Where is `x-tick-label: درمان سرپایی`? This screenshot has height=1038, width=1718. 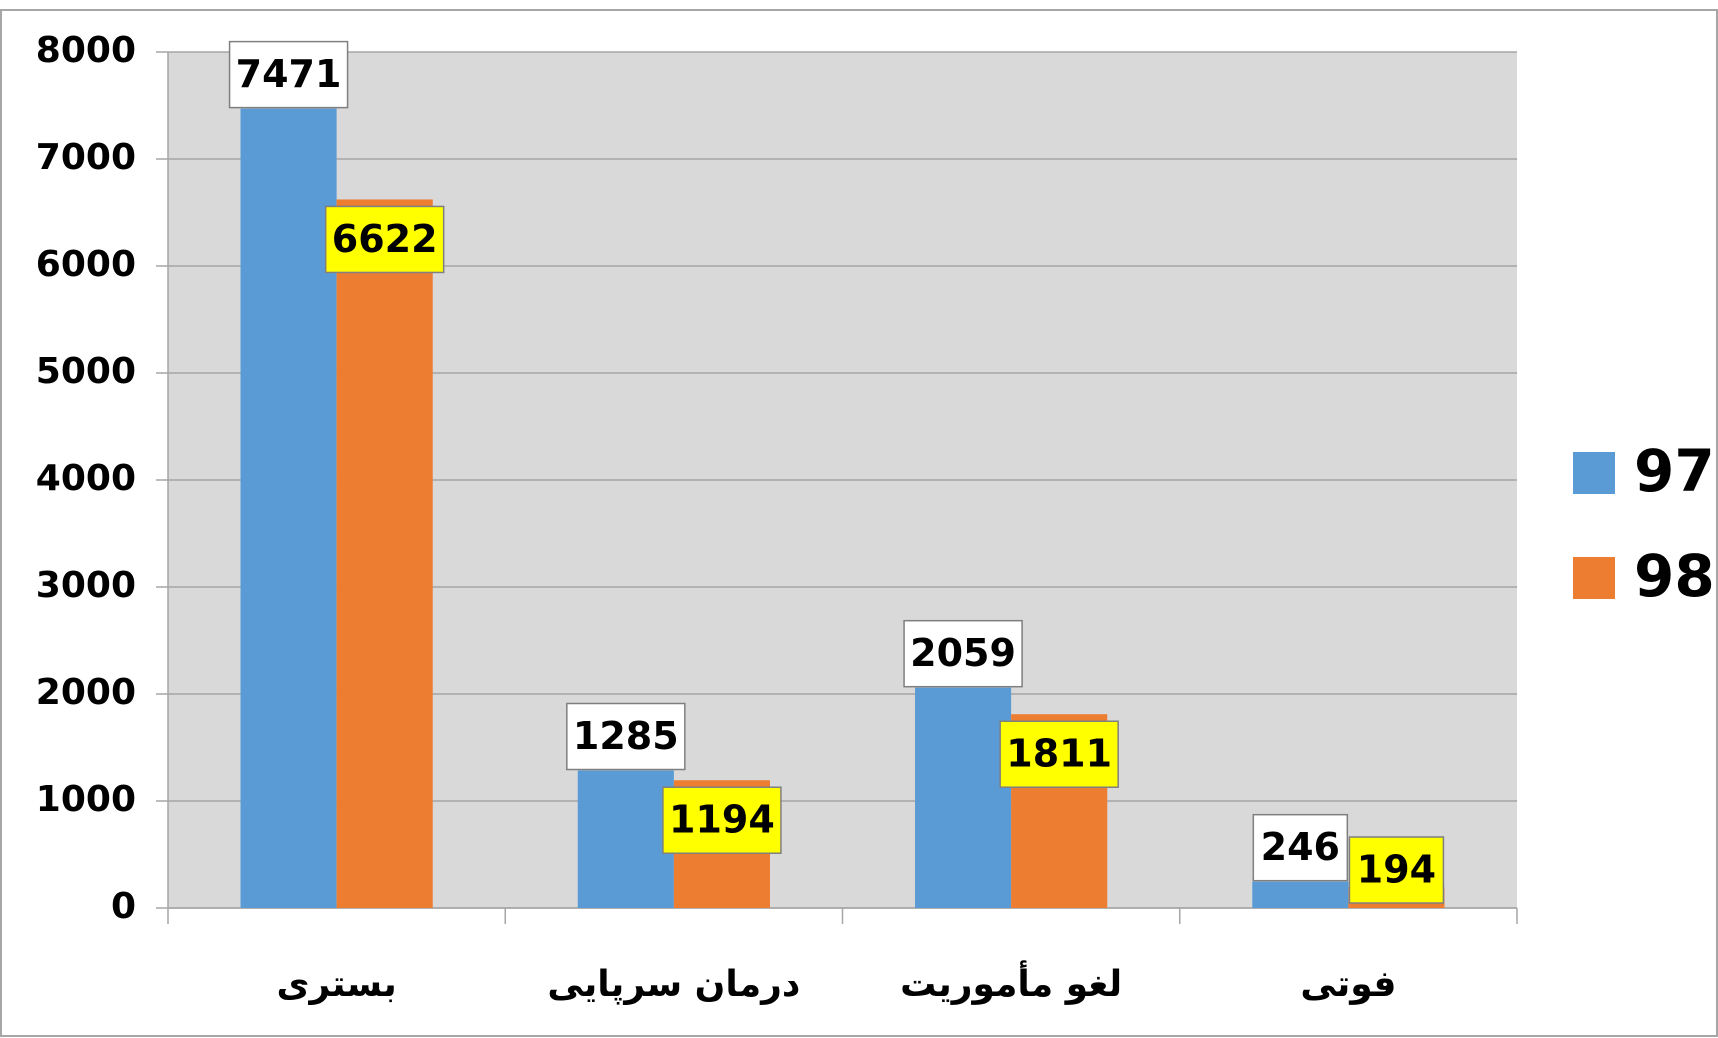
x-tick-label: درمان سرپایی is located at coordinates (673, 984).